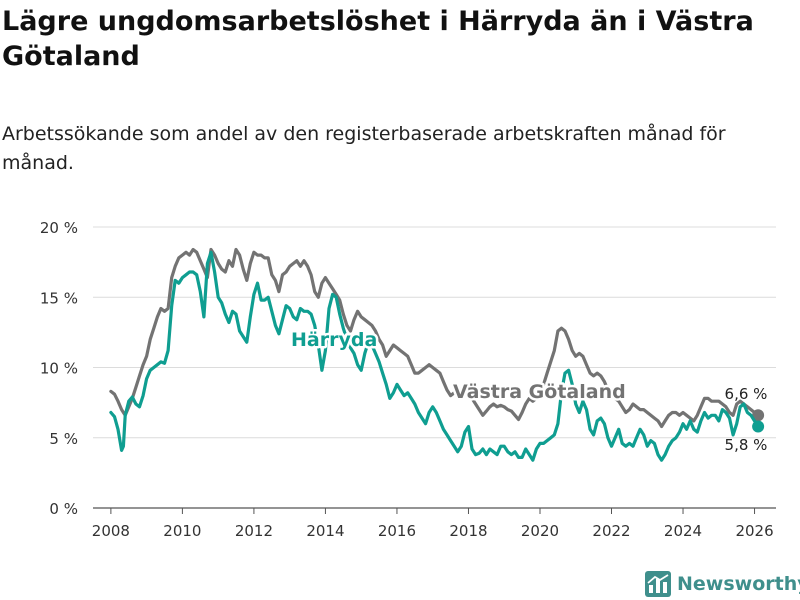  What do you see at coordinates (63, 439) in the screenshot?
I see `y-tick-label: 5 %` at bounding box center [63, 439].